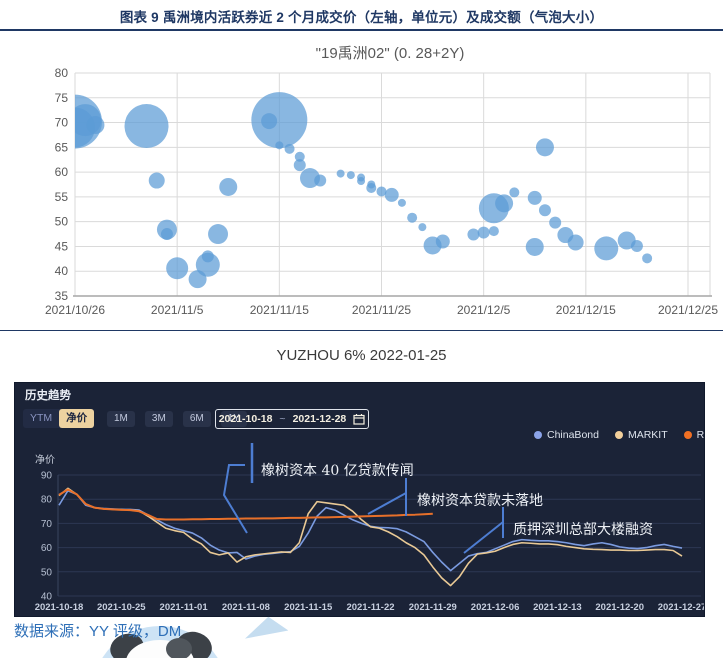 The image size is (723, 658). What do you see at coordinates (573, 435) in the screenshot?
I see `legend-label: ChinaBond` at bounding box center [573, 435].